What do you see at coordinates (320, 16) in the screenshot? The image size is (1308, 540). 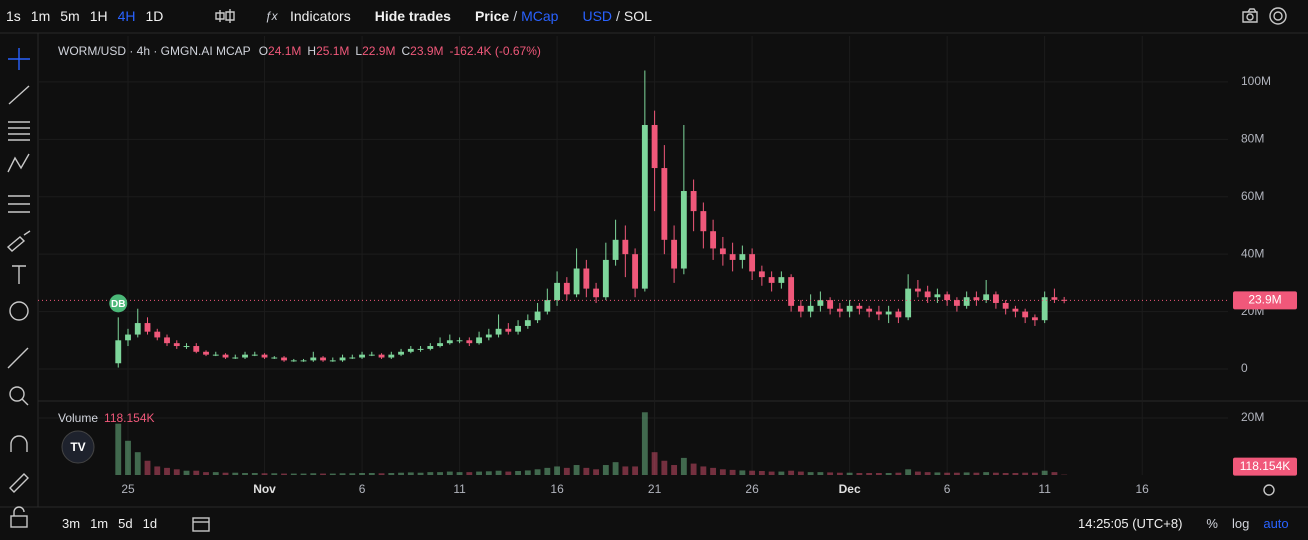 I see `indicators: Indicators` at bounding box center [320, 16].